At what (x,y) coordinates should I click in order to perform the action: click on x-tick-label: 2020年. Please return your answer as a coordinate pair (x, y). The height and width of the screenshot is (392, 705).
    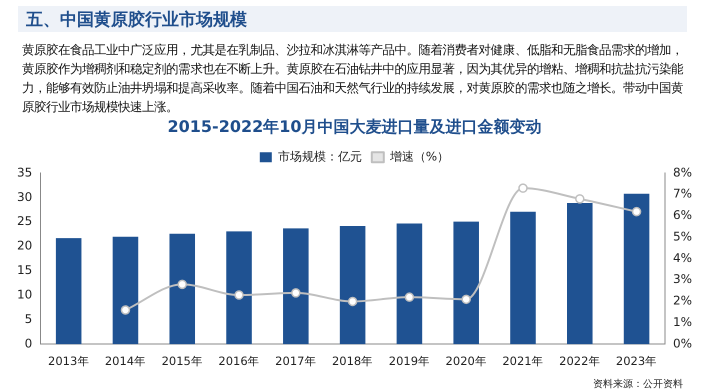
    Looking at the image, I should click on (466, 361).